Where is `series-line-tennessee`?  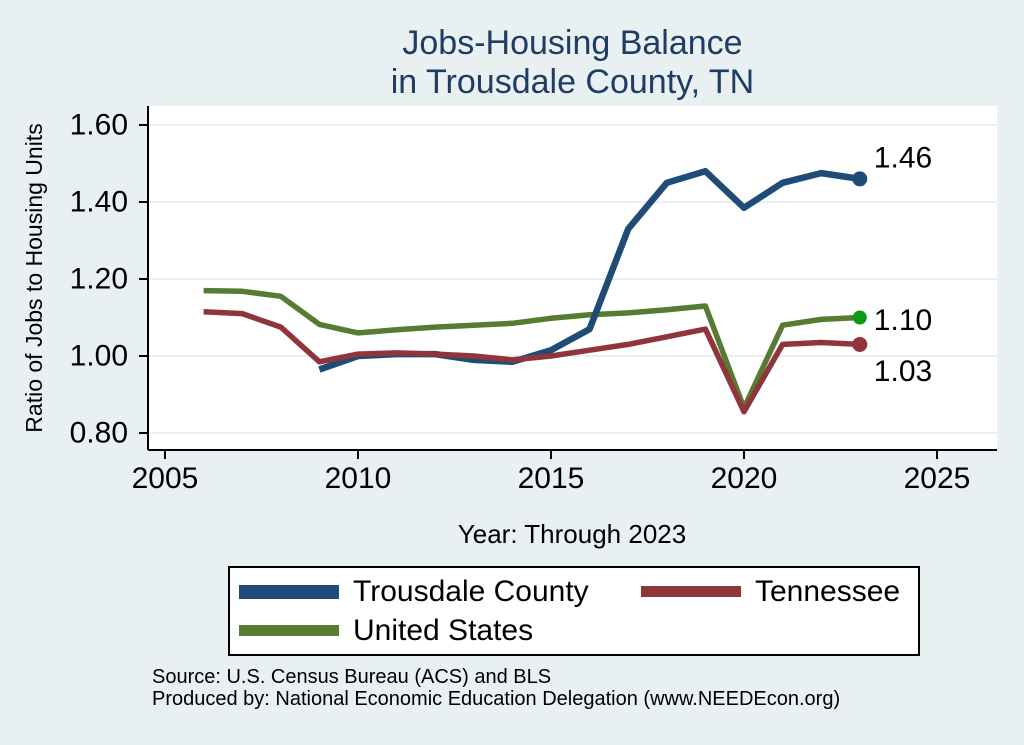
series-line-tennessee is located at coordinates (531, 361).